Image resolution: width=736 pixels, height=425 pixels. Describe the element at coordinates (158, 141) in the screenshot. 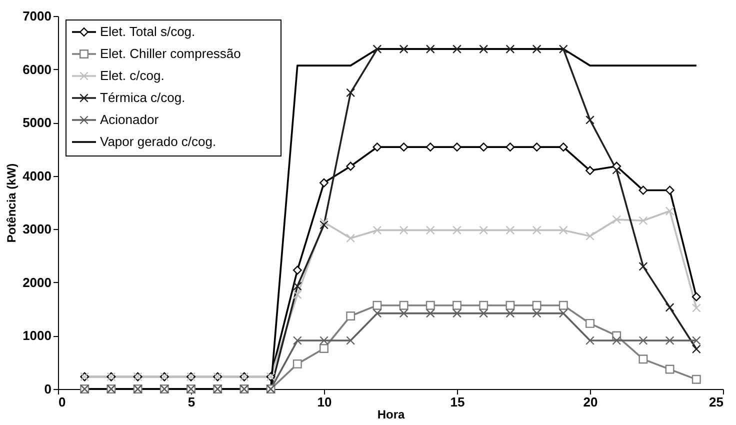

I see `legend-label: Vapor gerado c/cog.` at that location.